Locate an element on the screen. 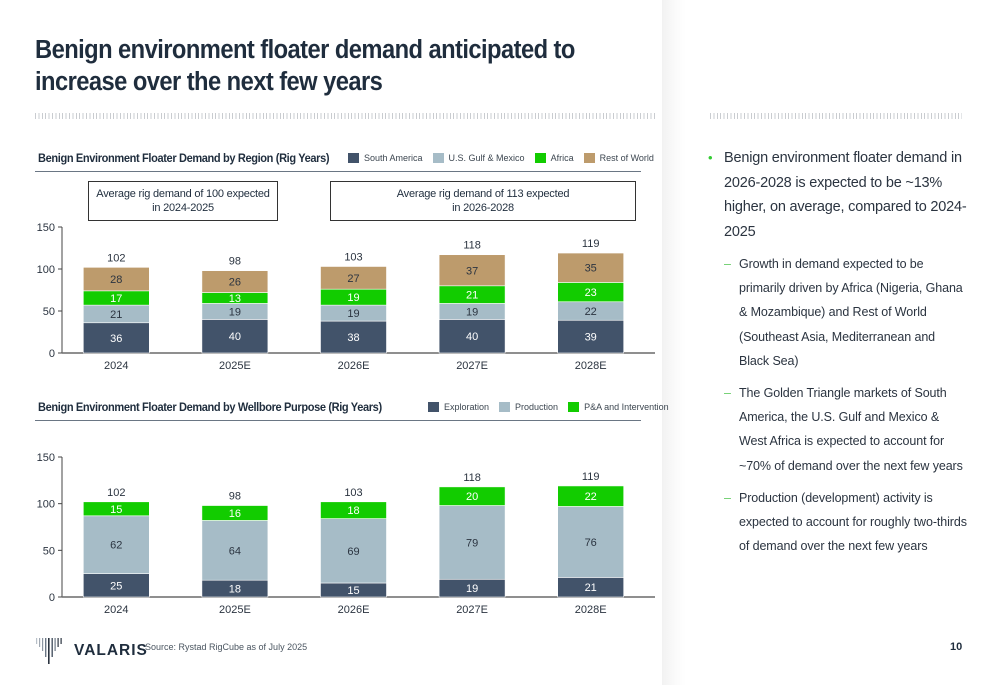  y-tick-label: 100 is located at coordinates (46, 270).